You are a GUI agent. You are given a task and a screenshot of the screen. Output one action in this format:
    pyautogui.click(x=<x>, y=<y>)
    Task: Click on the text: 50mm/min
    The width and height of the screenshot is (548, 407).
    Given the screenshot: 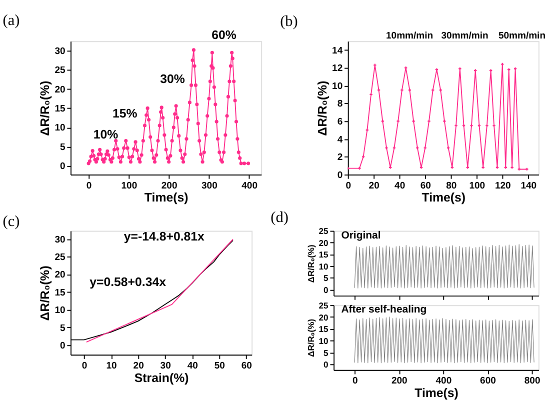 What is the action you would take?
    pyautogui.click(x=522, y=36)
    